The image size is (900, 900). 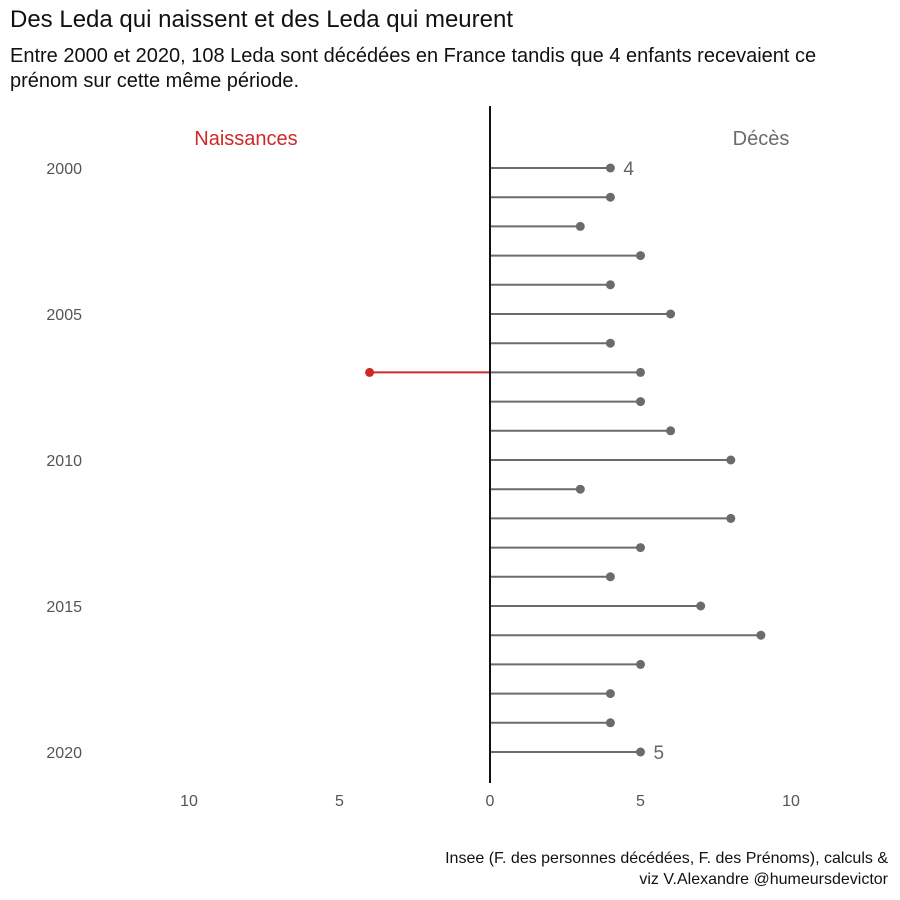 I want to click on y-tick-label: 2020, so click(x=64, y=753).